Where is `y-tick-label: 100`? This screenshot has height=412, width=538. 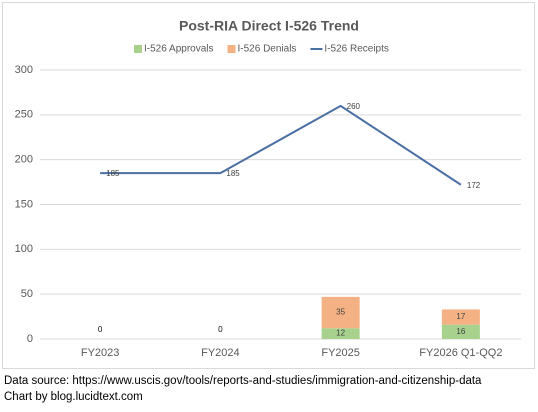
y-tick-label: 100 is located at coordinates (24, 249).